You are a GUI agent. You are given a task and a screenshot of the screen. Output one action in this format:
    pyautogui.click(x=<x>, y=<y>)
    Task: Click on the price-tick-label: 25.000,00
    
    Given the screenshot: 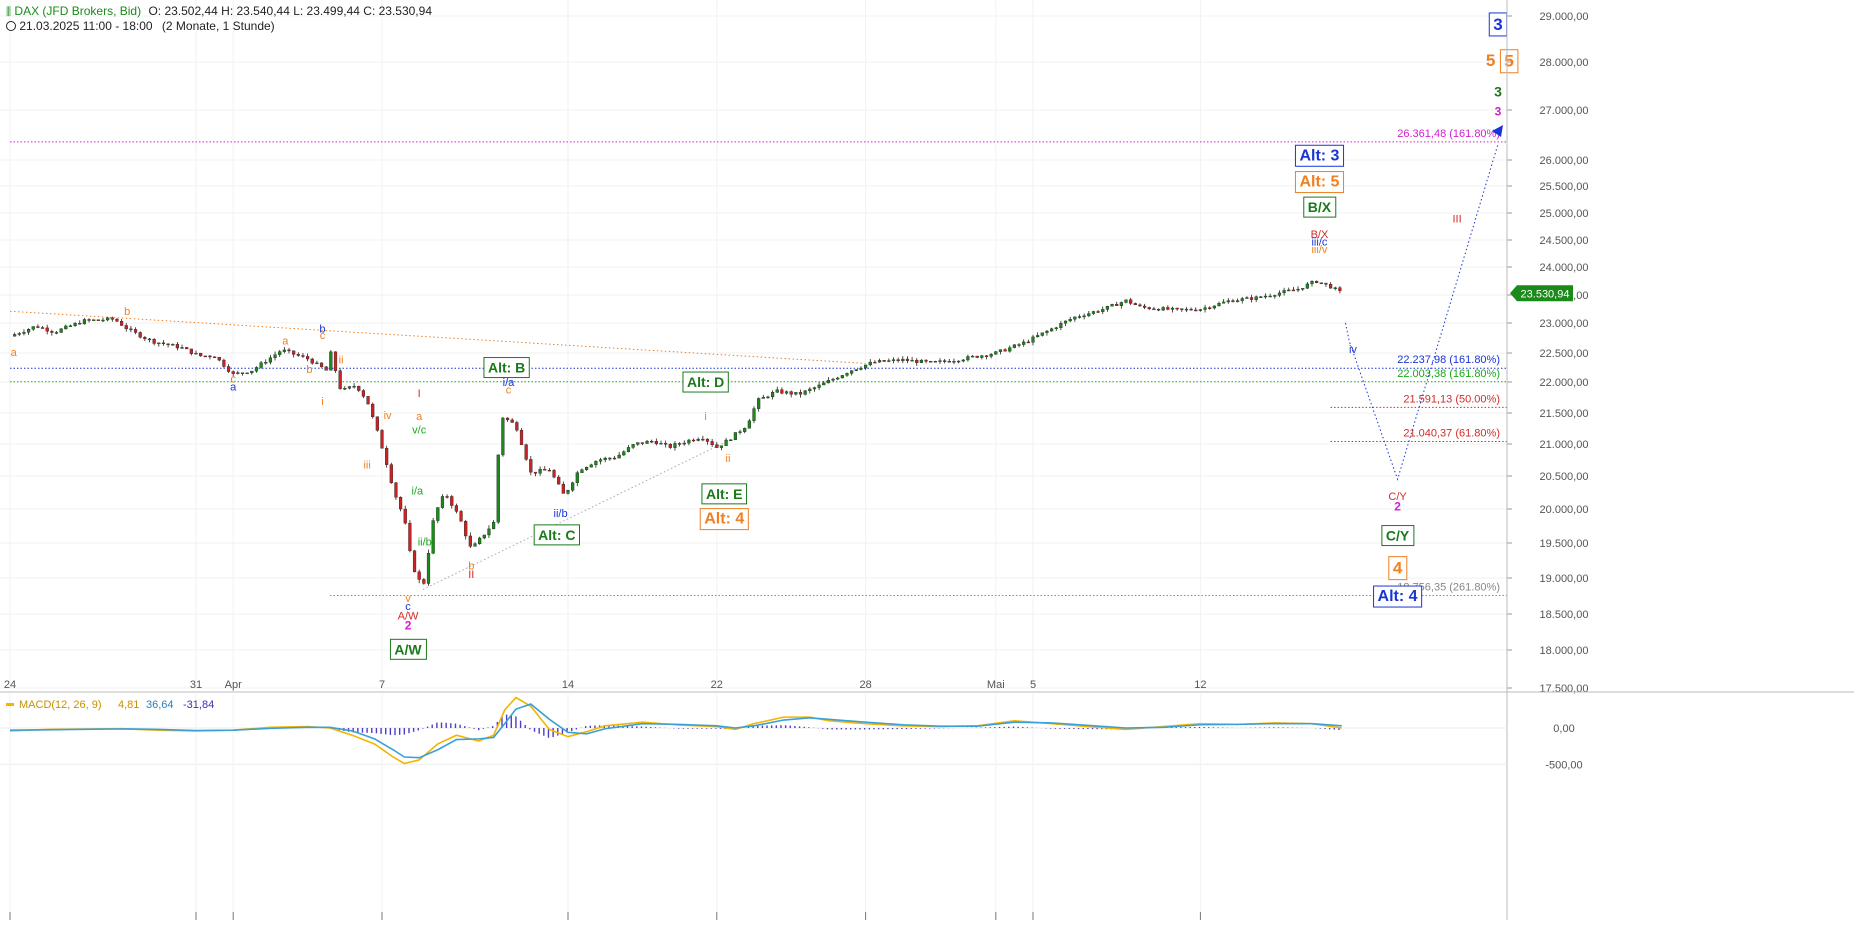 What is the action you would take?
    pyautogui.click(x=1564, y=214)
    